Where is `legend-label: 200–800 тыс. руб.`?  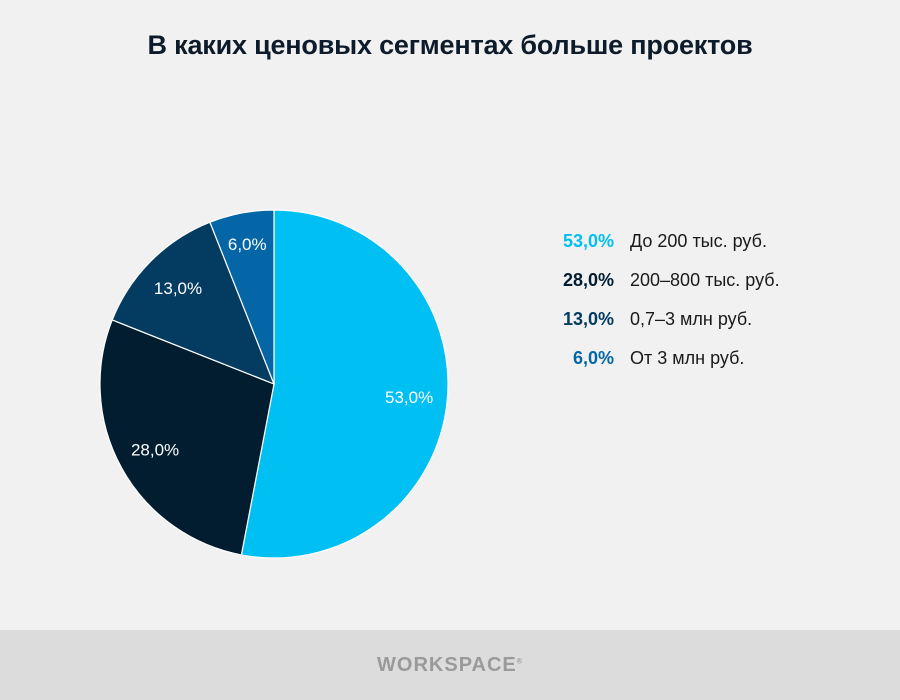
legend-label: 200–800 тыс. руб. is located at coordinates (705, 280).